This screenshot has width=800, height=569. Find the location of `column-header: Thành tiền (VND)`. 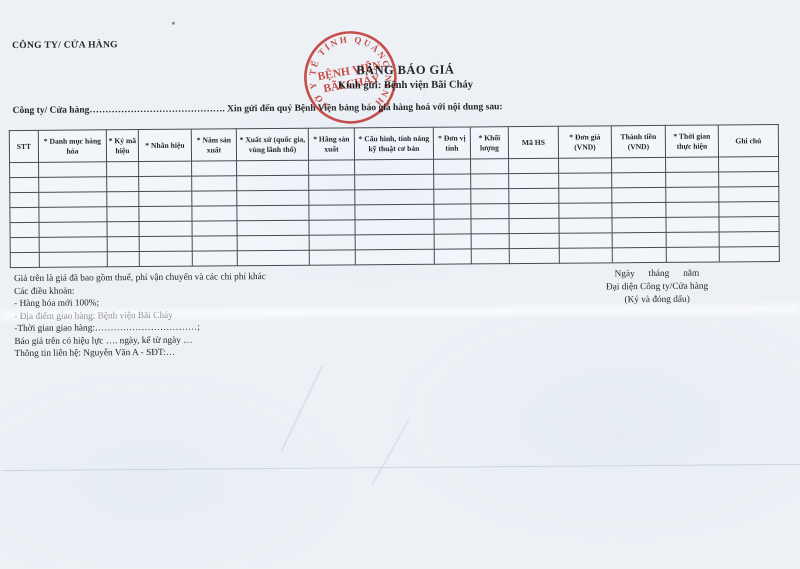

column-header: Thành tiền (VND) is located at coordinates (638, 141).